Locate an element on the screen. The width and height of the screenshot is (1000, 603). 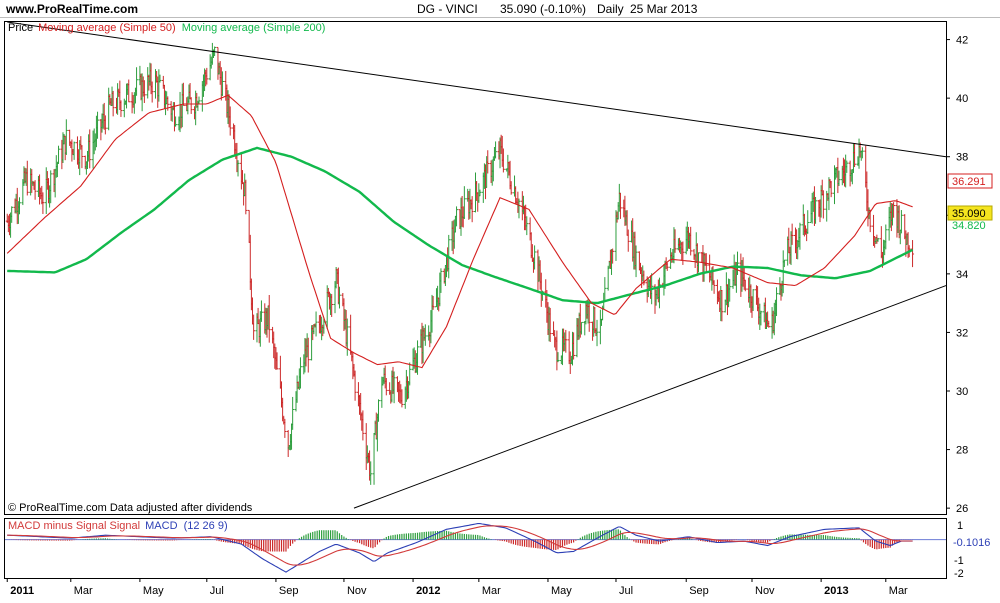
last-price-tag-box is located at coordinates (970, 213).